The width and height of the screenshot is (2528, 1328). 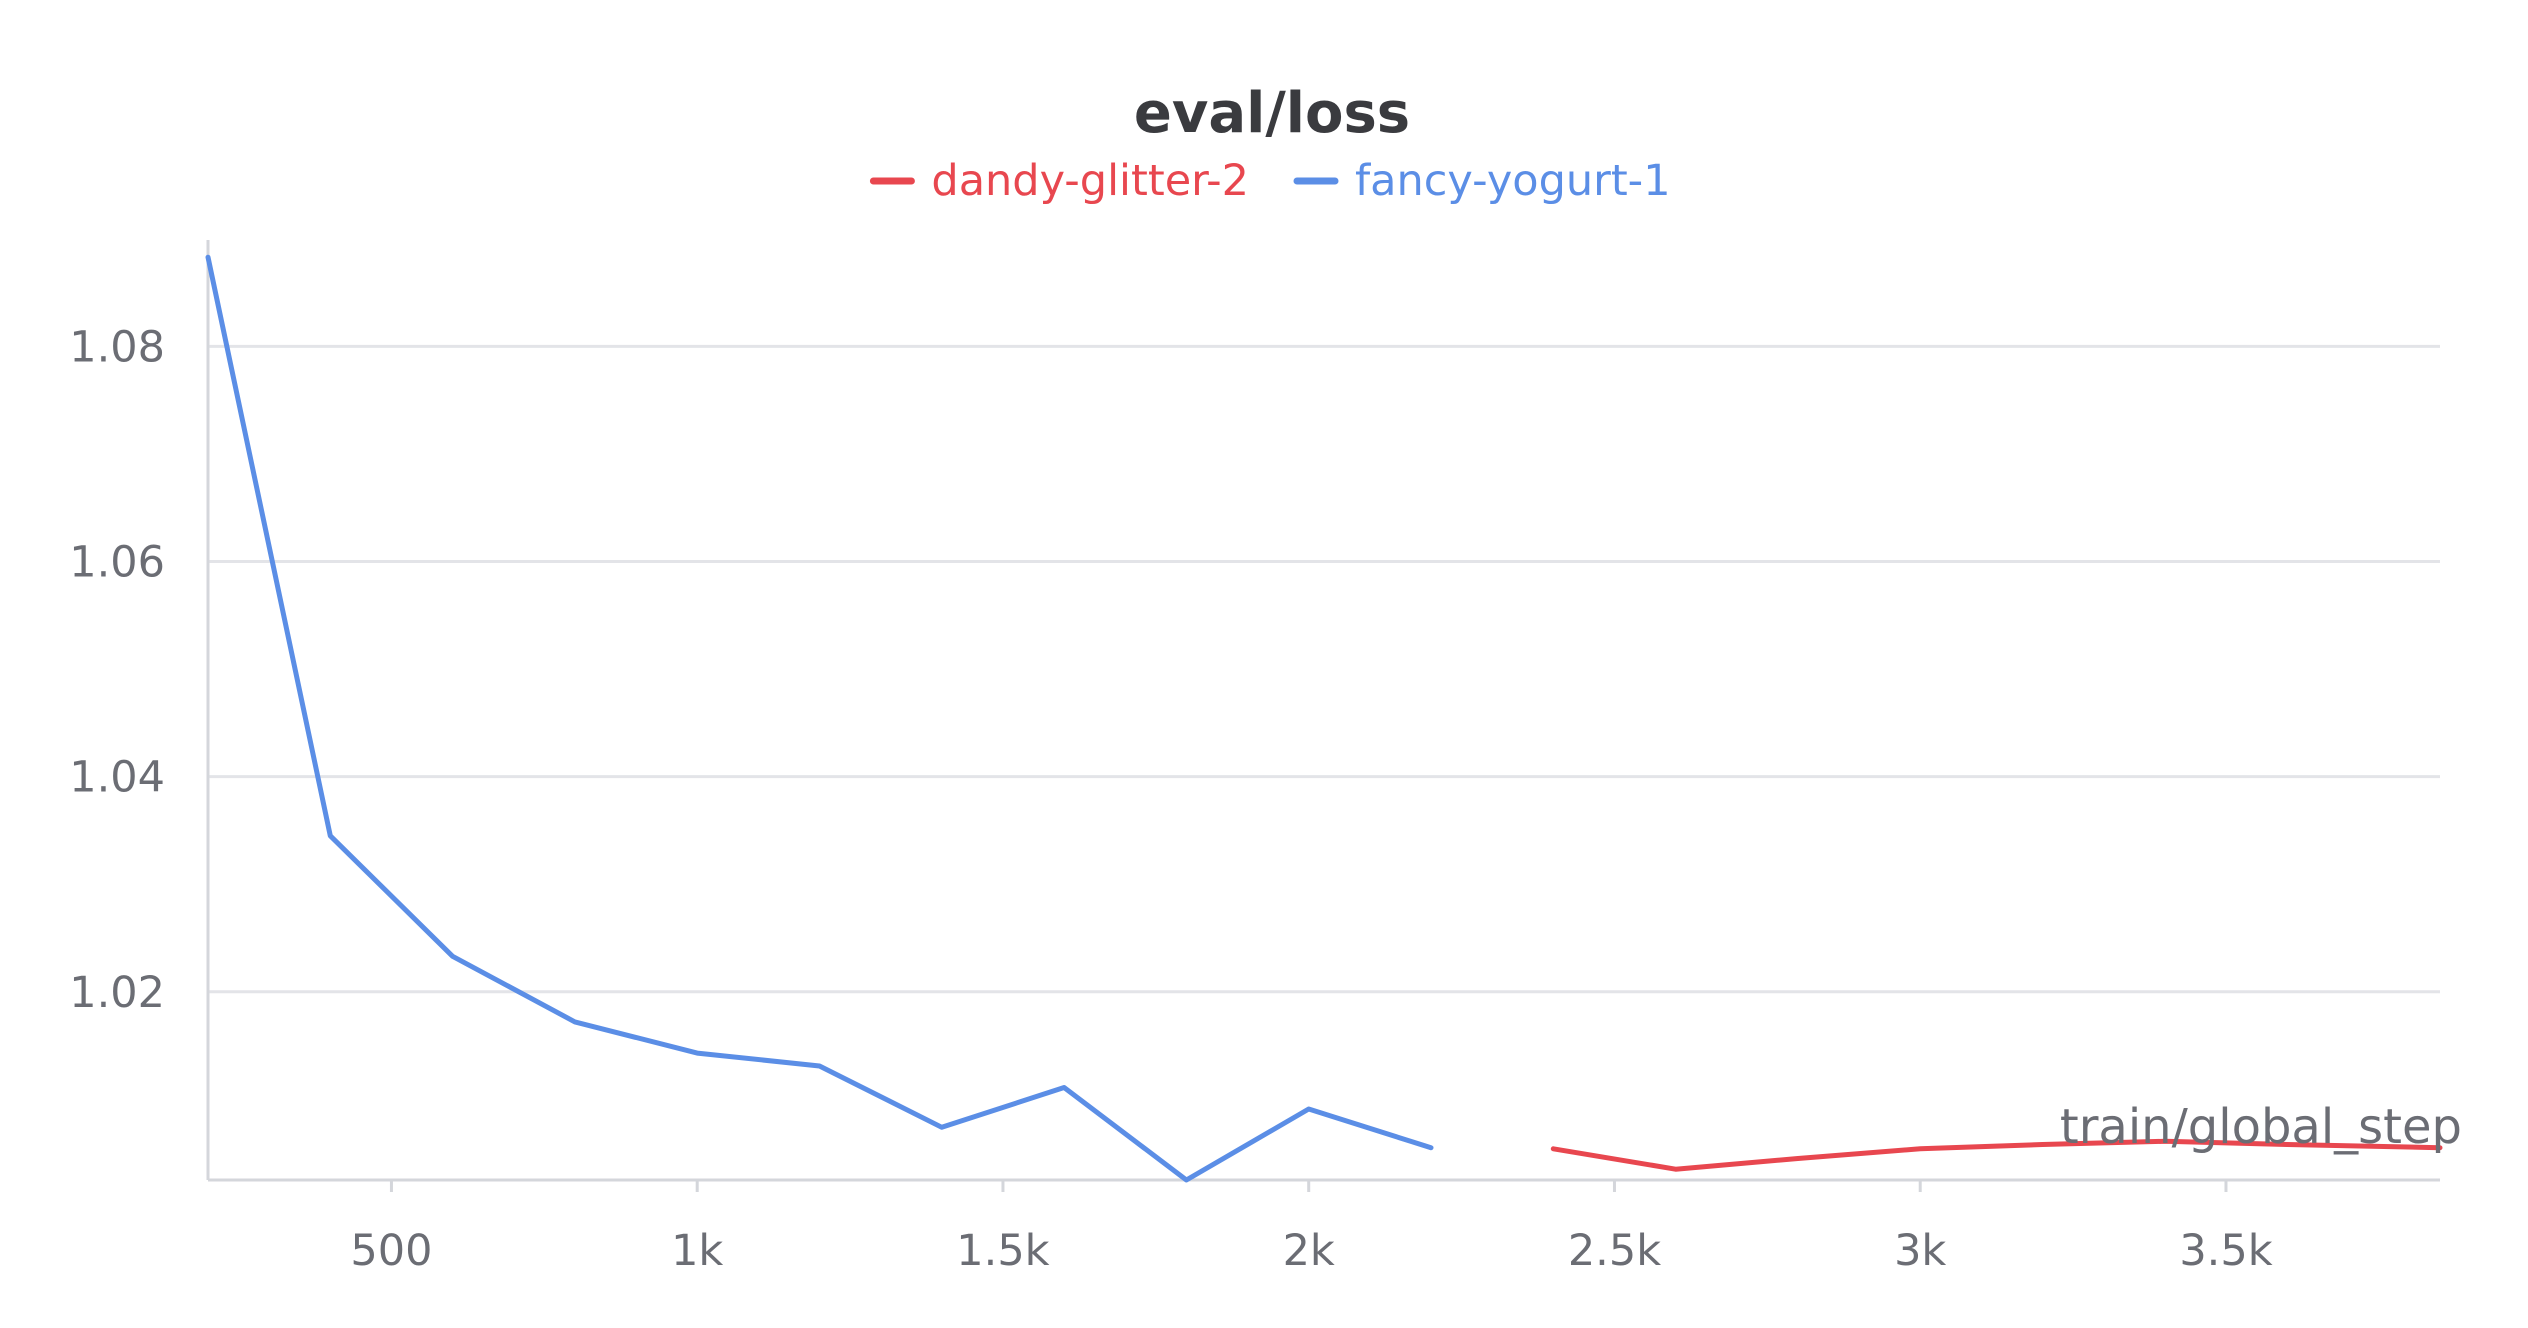 What do you see at coordinates (117, 778) in the screenshot?
I see `y-tick-label: 1.04` at bounding box center [117, 778].